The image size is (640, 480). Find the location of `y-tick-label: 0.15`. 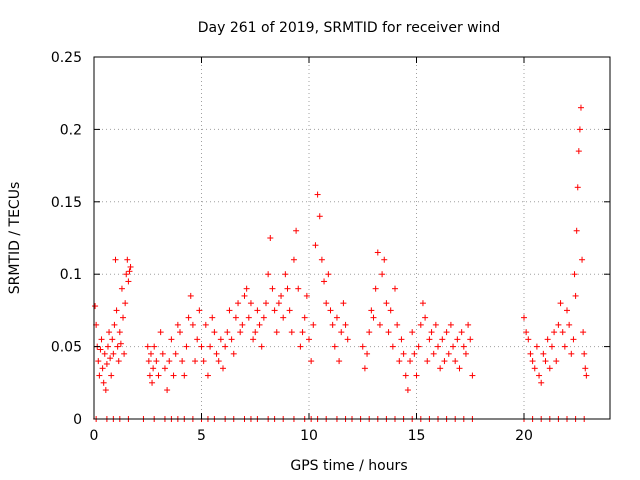

y-tick-label: 0.15 is located at coordinates (66, 203).